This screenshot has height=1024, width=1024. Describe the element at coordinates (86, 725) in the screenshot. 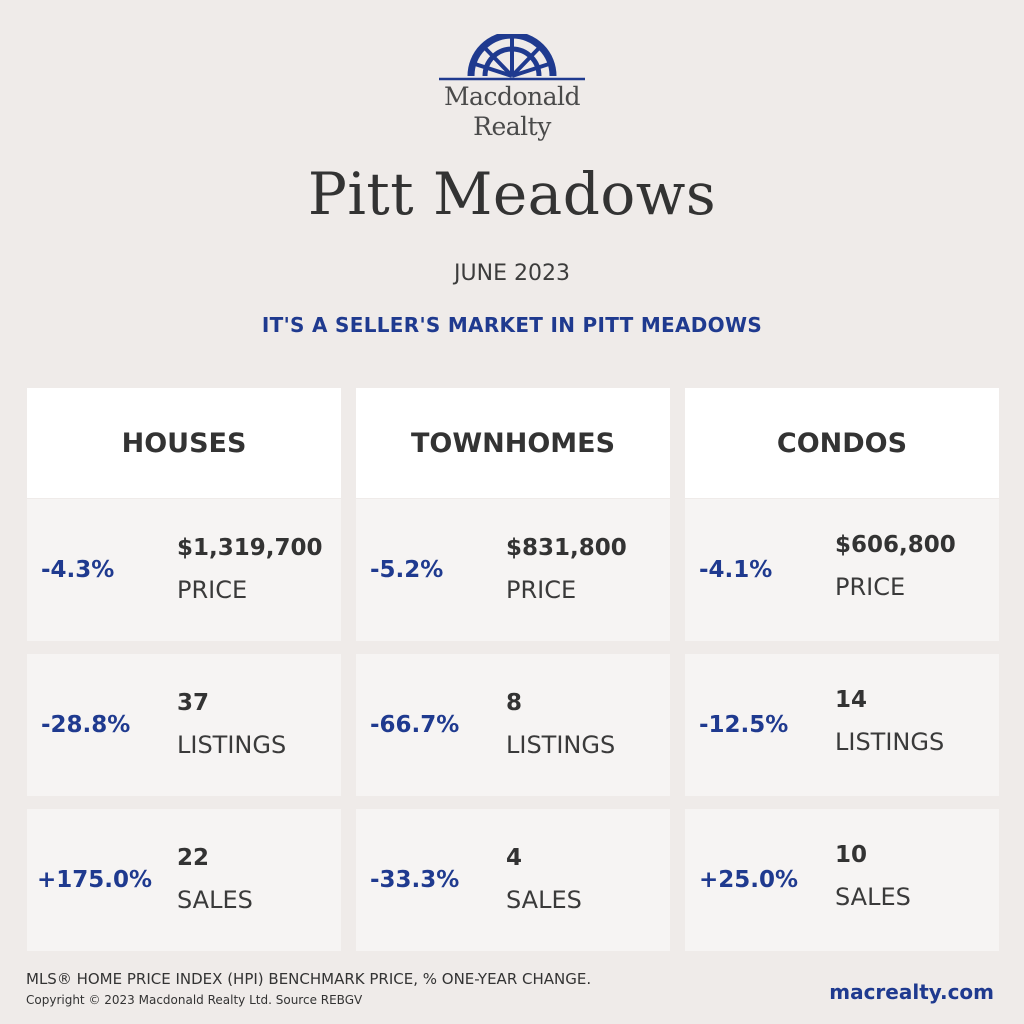

I see `listings-change: -28.8%` at that location.